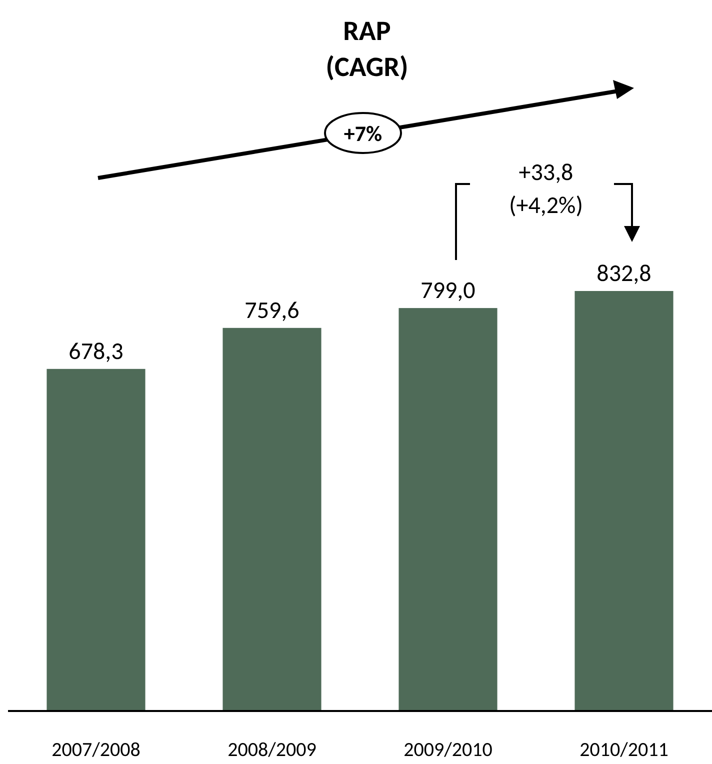  Describe the element at coordinates (96, 750) in the screenshot. I see `x-tick-label: 2007/2008` at that location.